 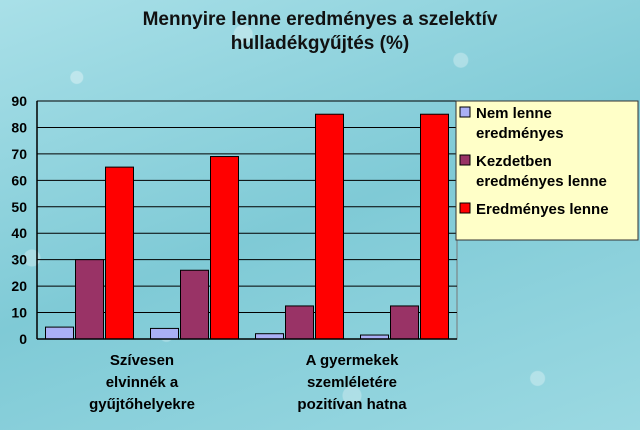 What do you see at coordinates (19, 286) in the screenshot?
I see `y-tick-label: 20` at bounding box center [19, 286].